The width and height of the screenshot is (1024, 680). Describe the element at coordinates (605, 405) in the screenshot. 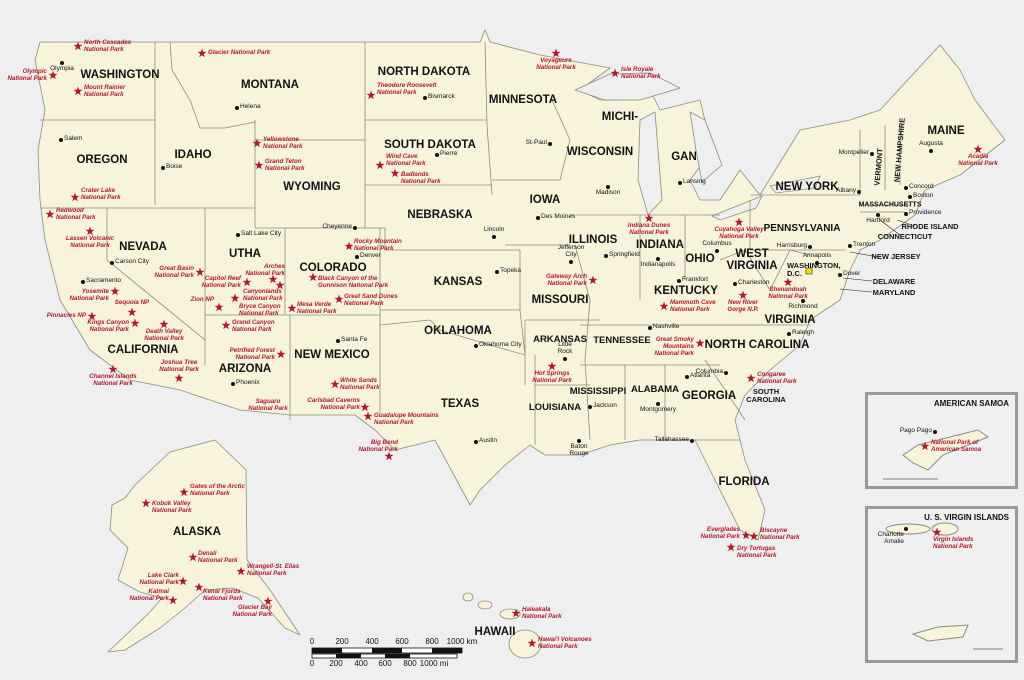

I see `capital-label: Jackson` at that location.